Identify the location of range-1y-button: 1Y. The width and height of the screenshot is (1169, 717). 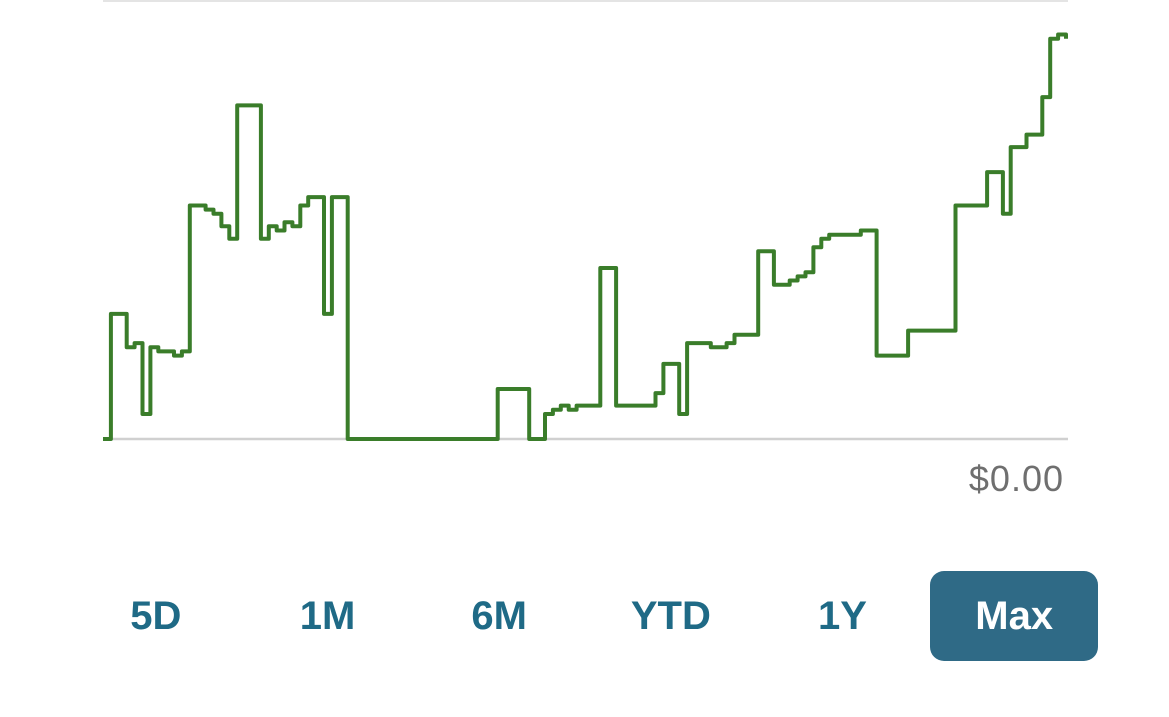
(842, 615).